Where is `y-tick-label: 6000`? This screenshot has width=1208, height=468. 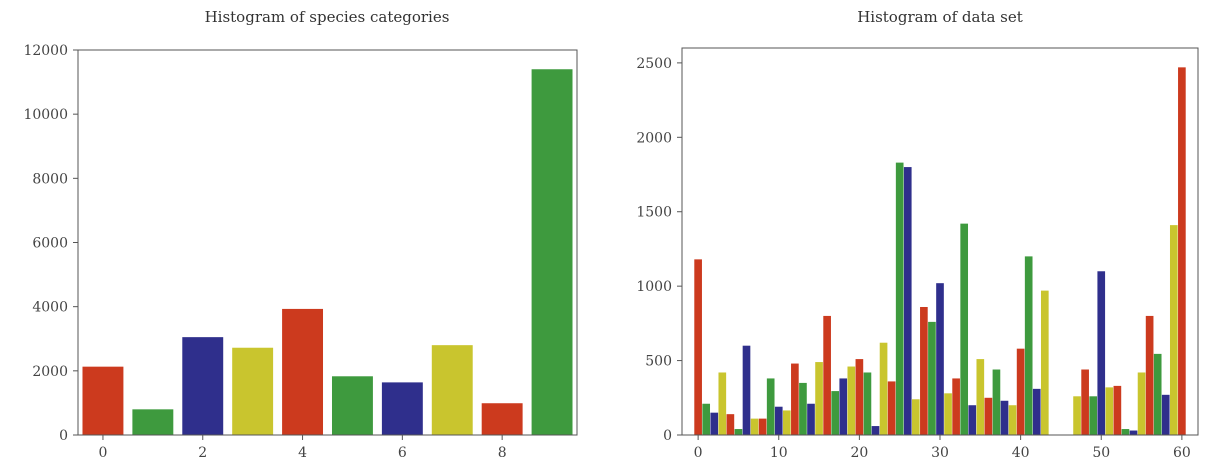
y-tick-label: 6000 is located at coordinates (50, 244).